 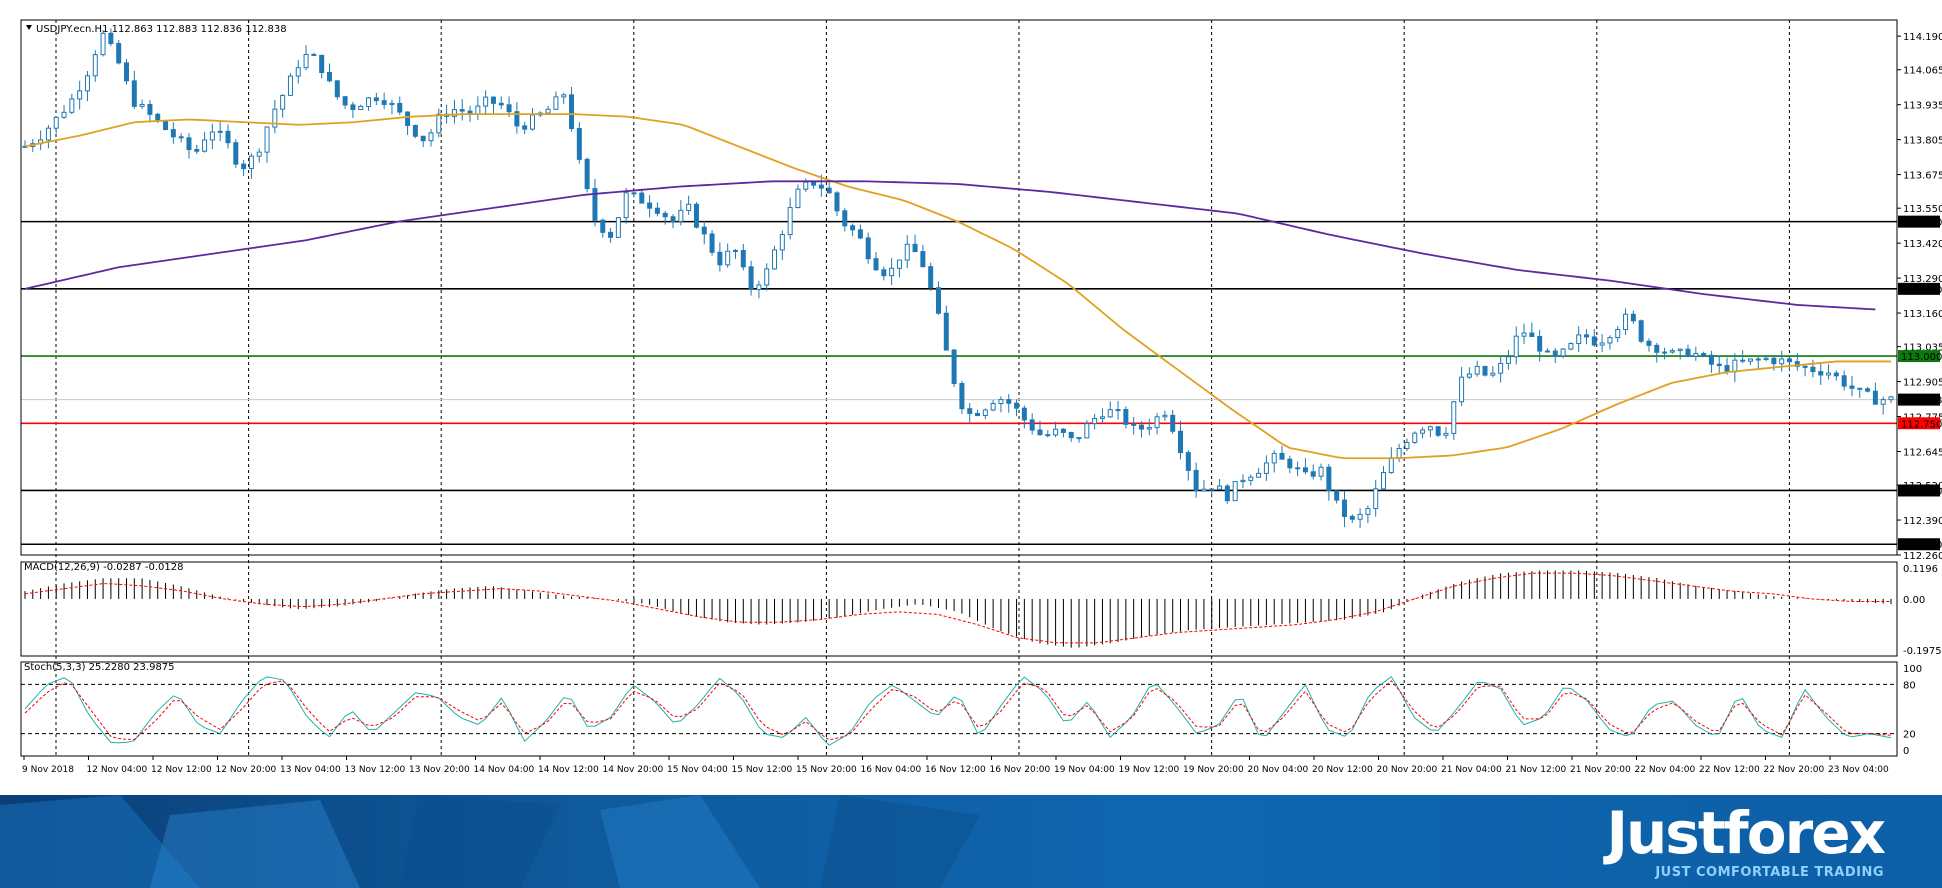 What do you see at coordinates (29, 27) in the screenshot?
I see `dropdown-triangle-icon` at bounding box center [29, 27].